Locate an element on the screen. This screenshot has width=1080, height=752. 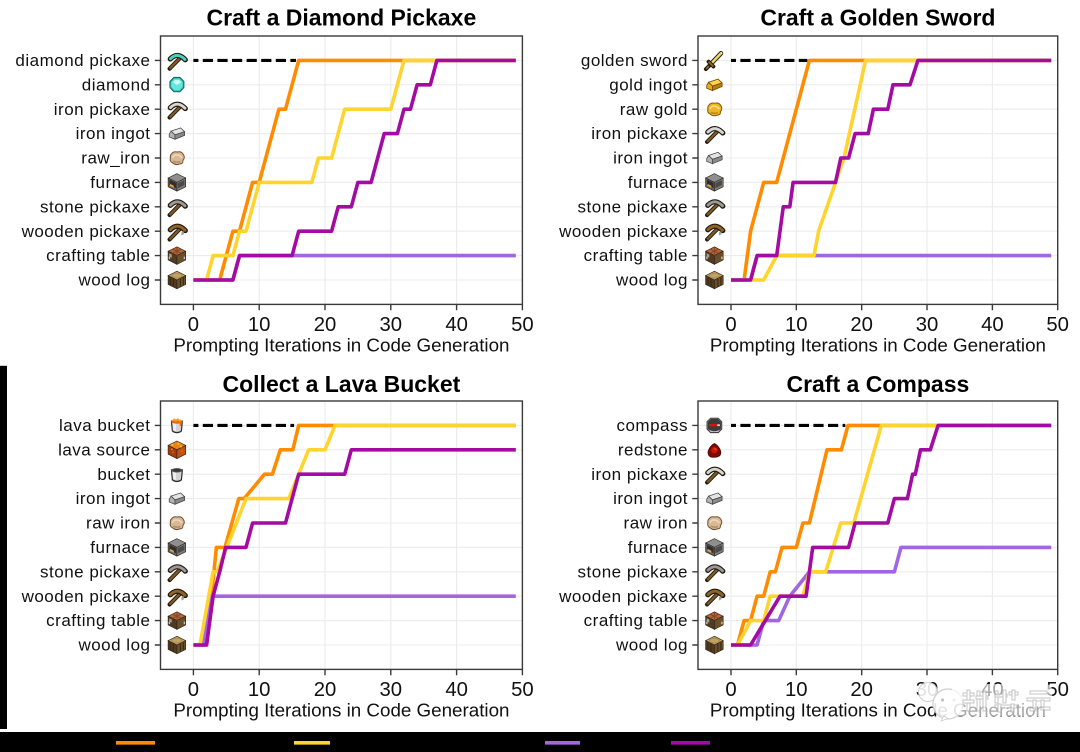
svg-text: Craft a Diamond Pickaxe is located at coordinates (342, 18).